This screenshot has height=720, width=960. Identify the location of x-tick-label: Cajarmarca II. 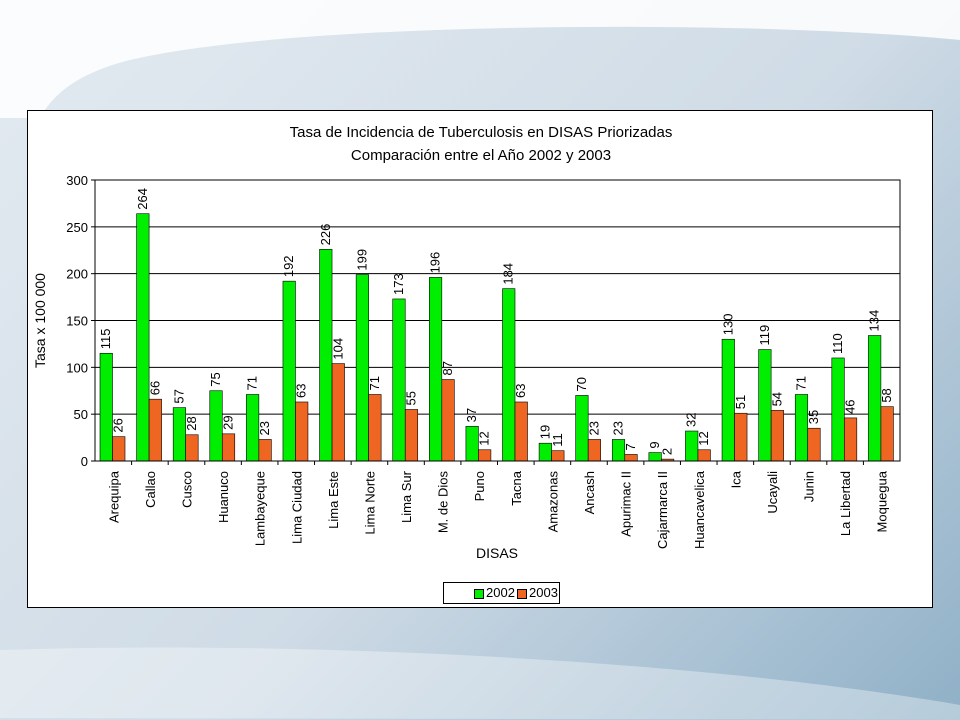
(662, 510).